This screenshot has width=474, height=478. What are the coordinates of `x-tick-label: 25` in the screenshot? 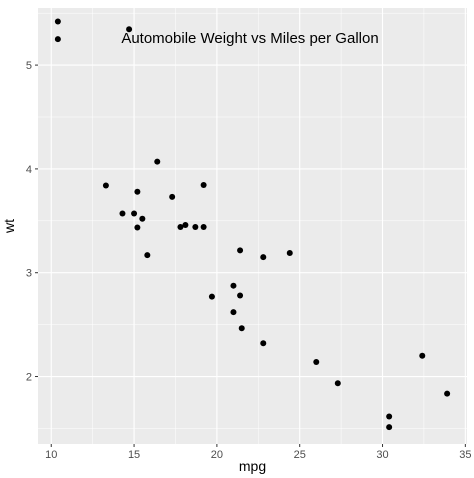 It's located at (300, 455).